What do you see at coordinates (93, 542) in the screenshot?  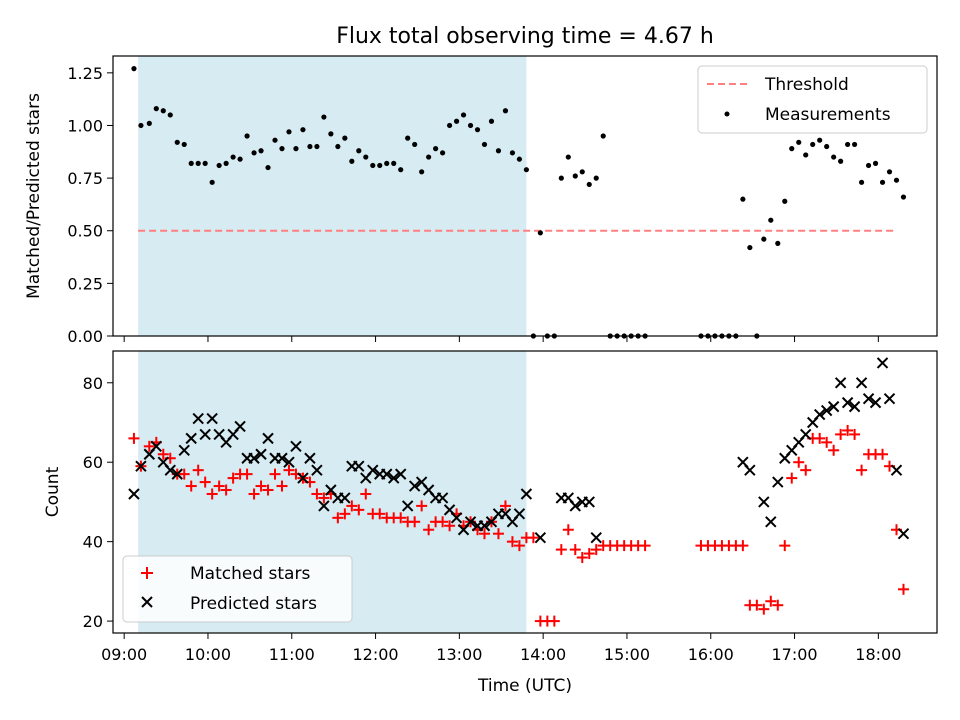 I see `bottom-y-tick-label: 40` at bounding box center [93, 542].